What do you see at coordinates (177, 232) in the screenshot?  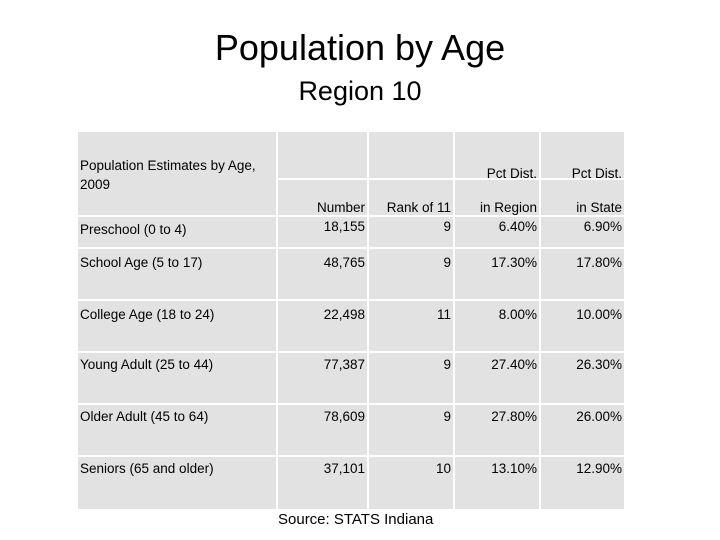 I see `row-label: Preschool (0 to 4)` at bounding box center [177, 232].